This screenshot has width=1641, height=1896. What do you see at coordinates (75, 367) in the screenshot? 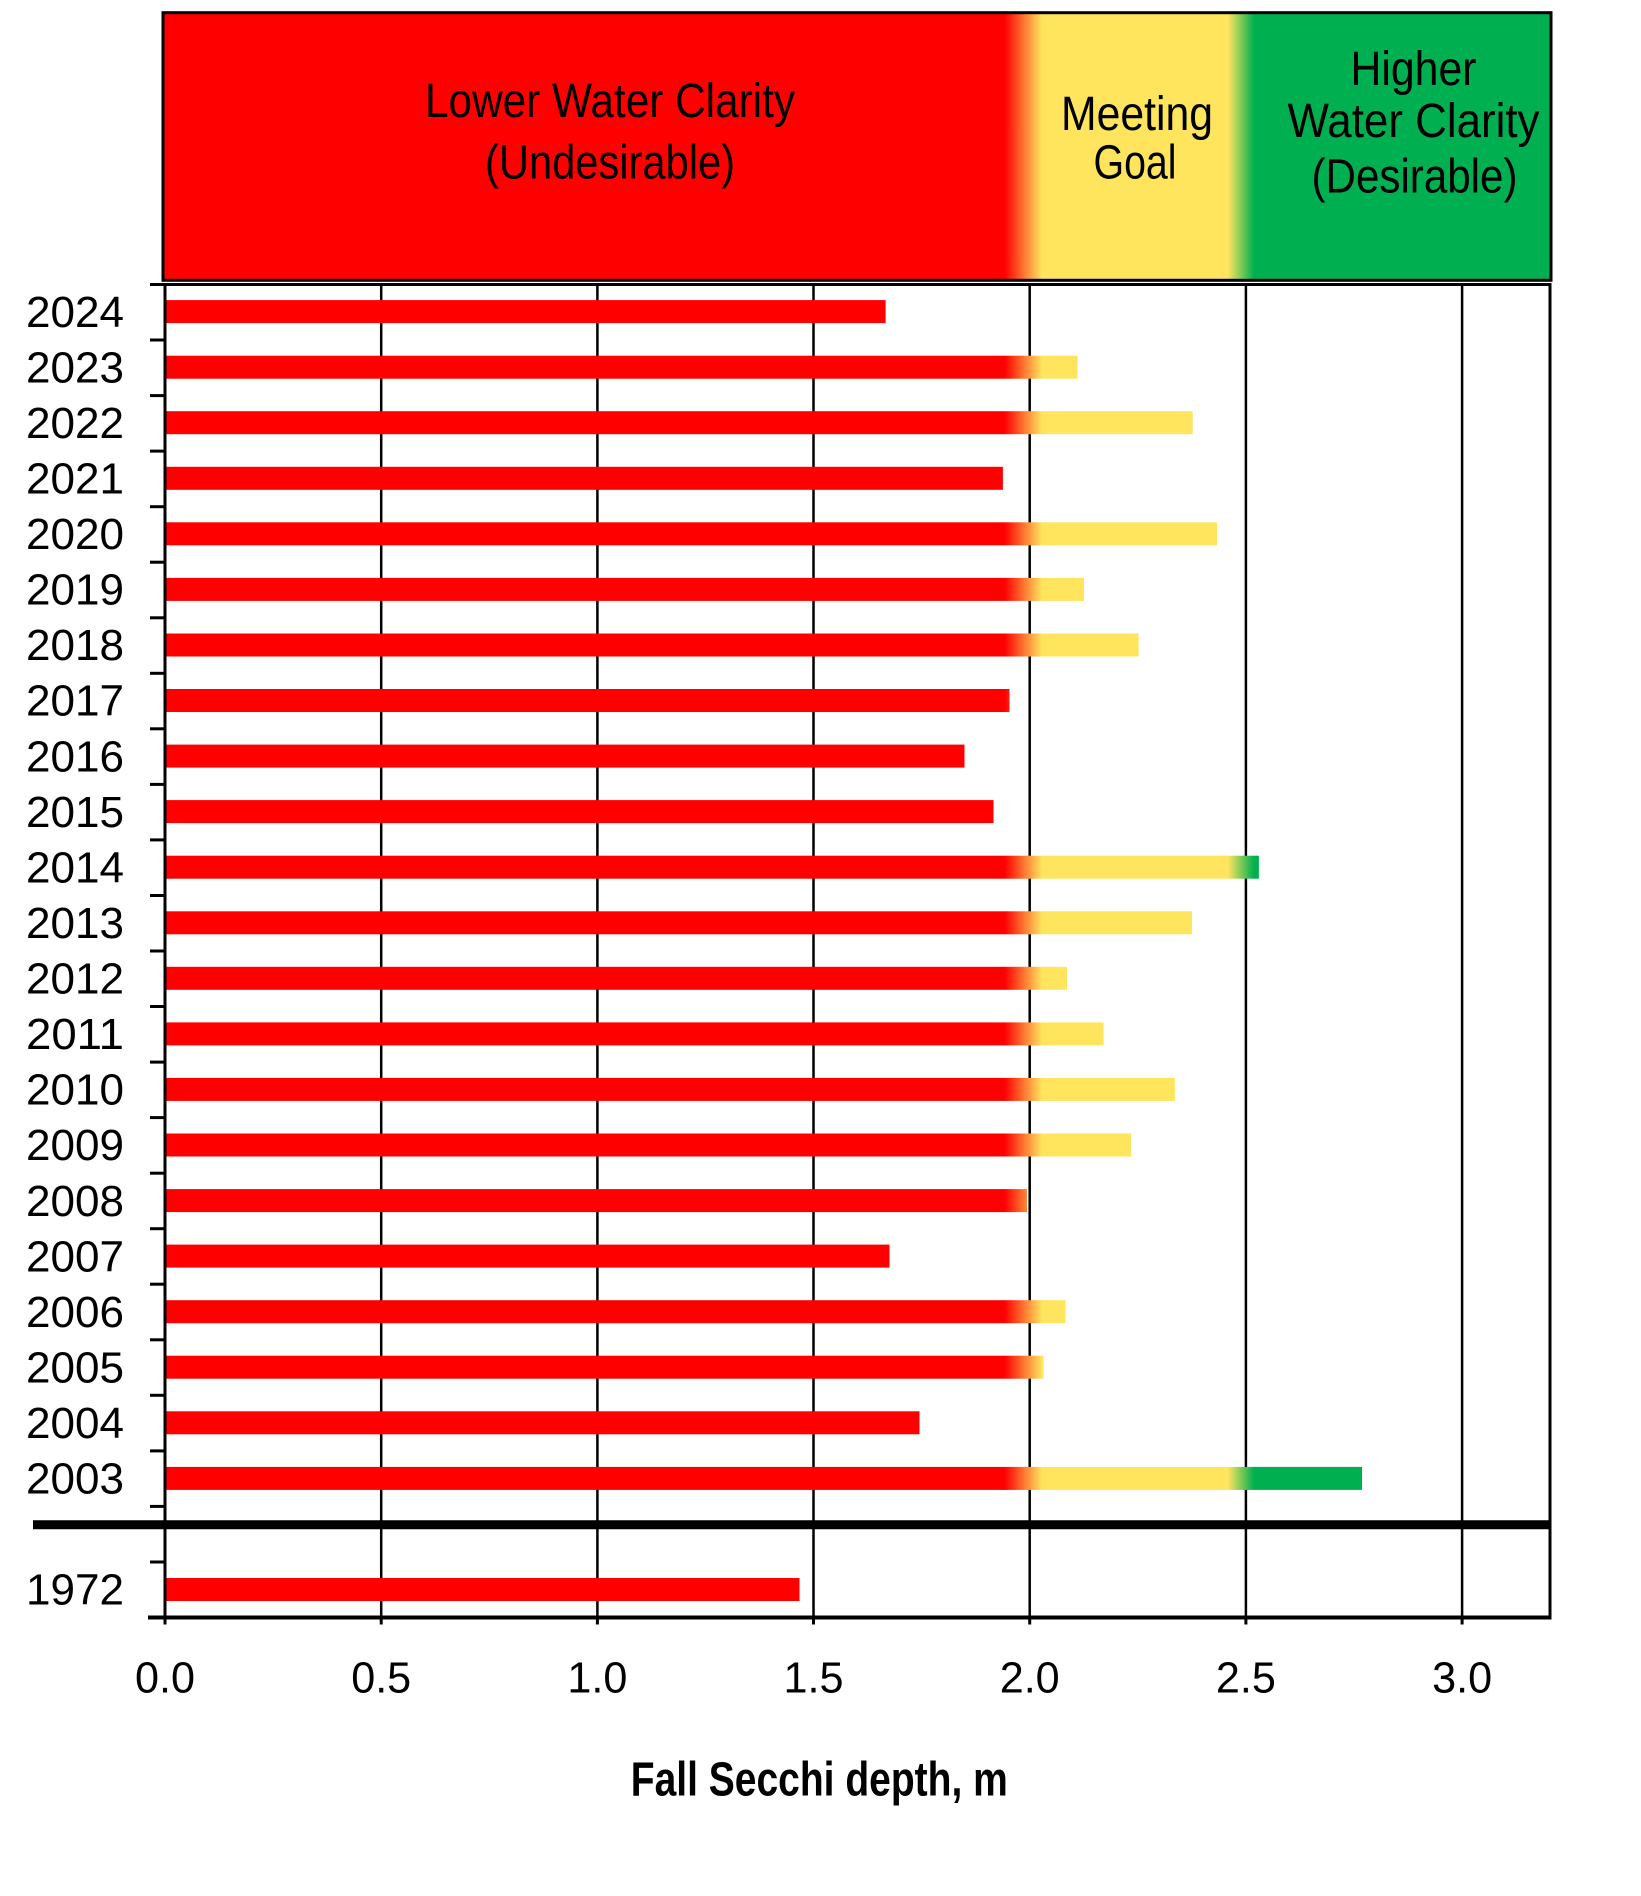
I see `svg-text: 2023` at bounding box center [75, 367].